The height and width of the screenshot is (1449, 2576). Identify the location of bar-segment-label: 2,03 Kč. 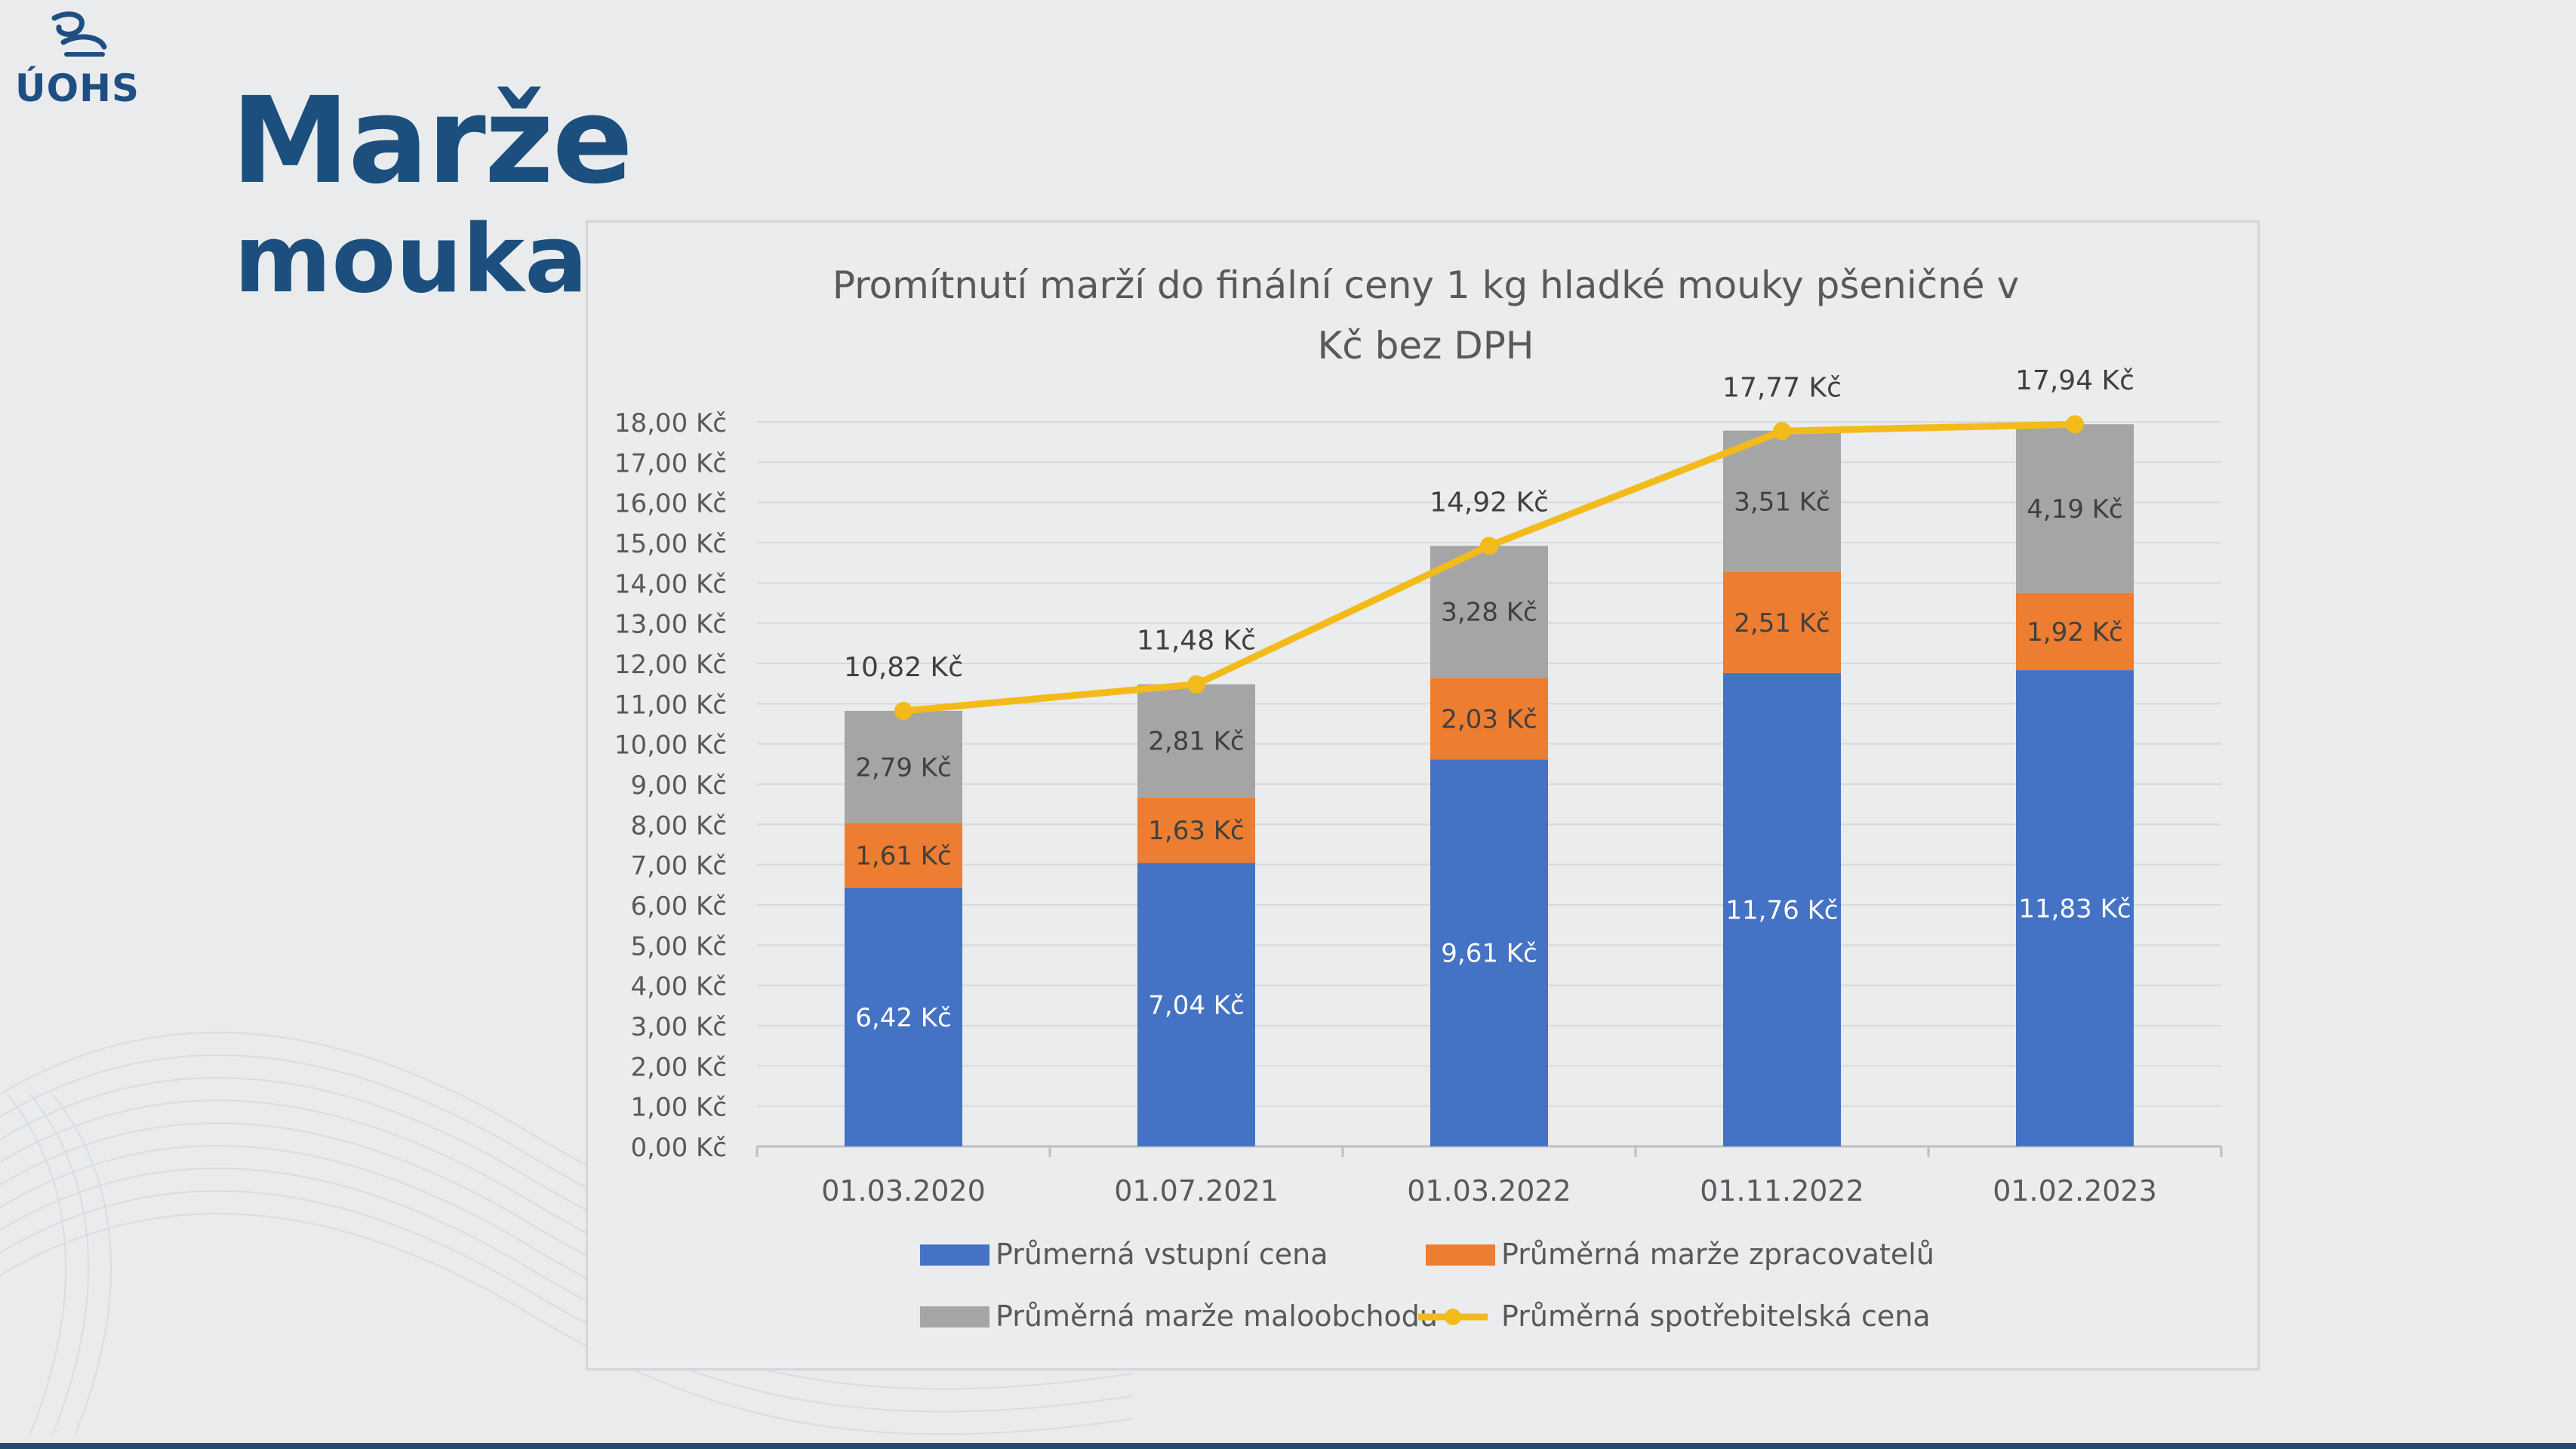
(1489, 719).